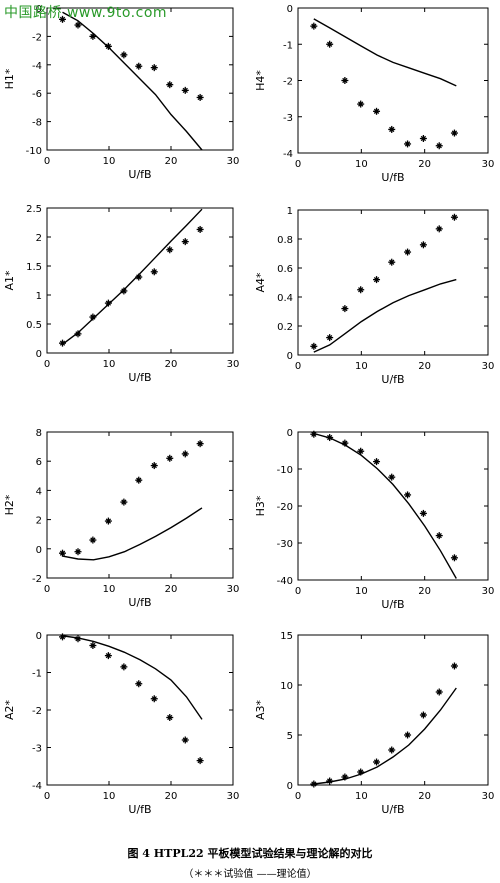 This screenshot has width=500, height=883. Describe the element at coordinates (286, 686) in the screenshot. I see `y-tick-label: 10` at that location.